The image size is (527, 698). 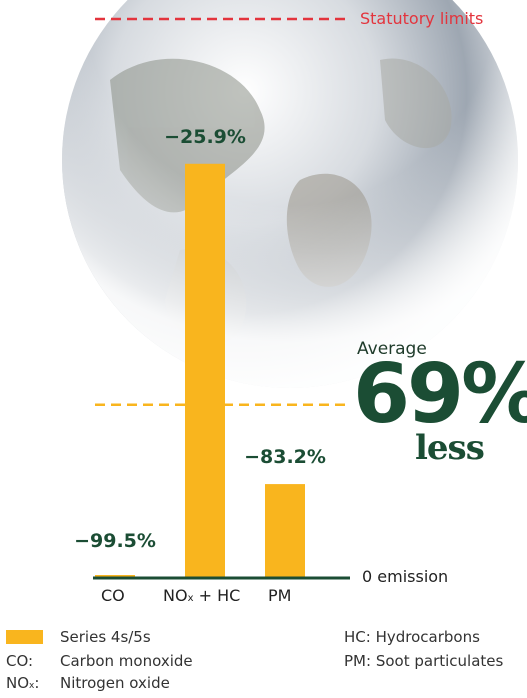 What do you see at coordinates (412, 637) in the screenshot?
I see `legend-item-hc: HC: Hydrocarbons` at bounding box center [412, 637].